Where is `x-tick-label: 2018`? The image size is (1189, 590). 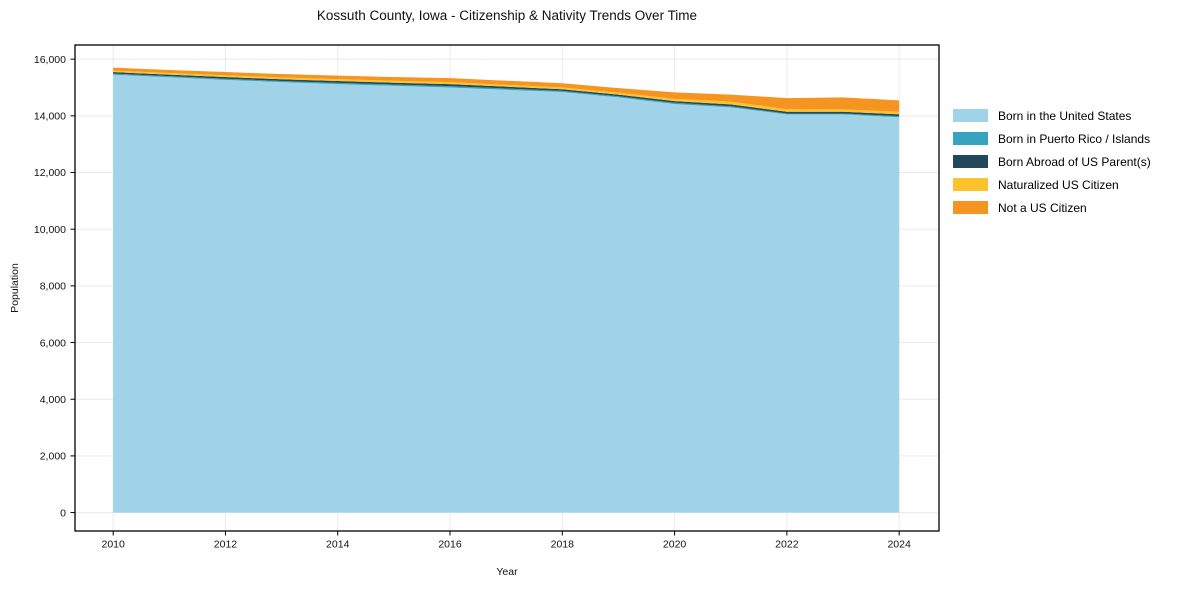 x-tick-label: 2018 is located at coordinates (563, 545).